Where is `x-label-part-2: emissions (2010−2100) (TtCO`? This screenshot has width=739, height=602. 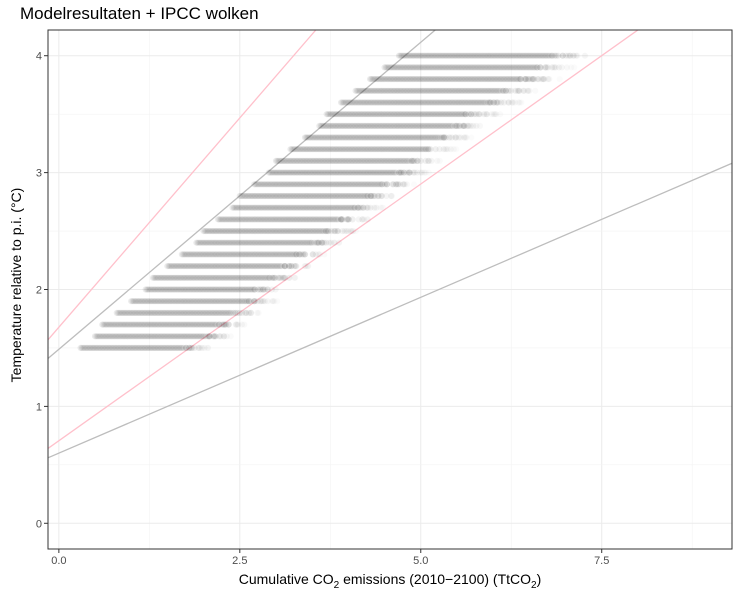
x-label-part-2: emissions (2010−2100) (TtCO is located at coordinates (435, 579).